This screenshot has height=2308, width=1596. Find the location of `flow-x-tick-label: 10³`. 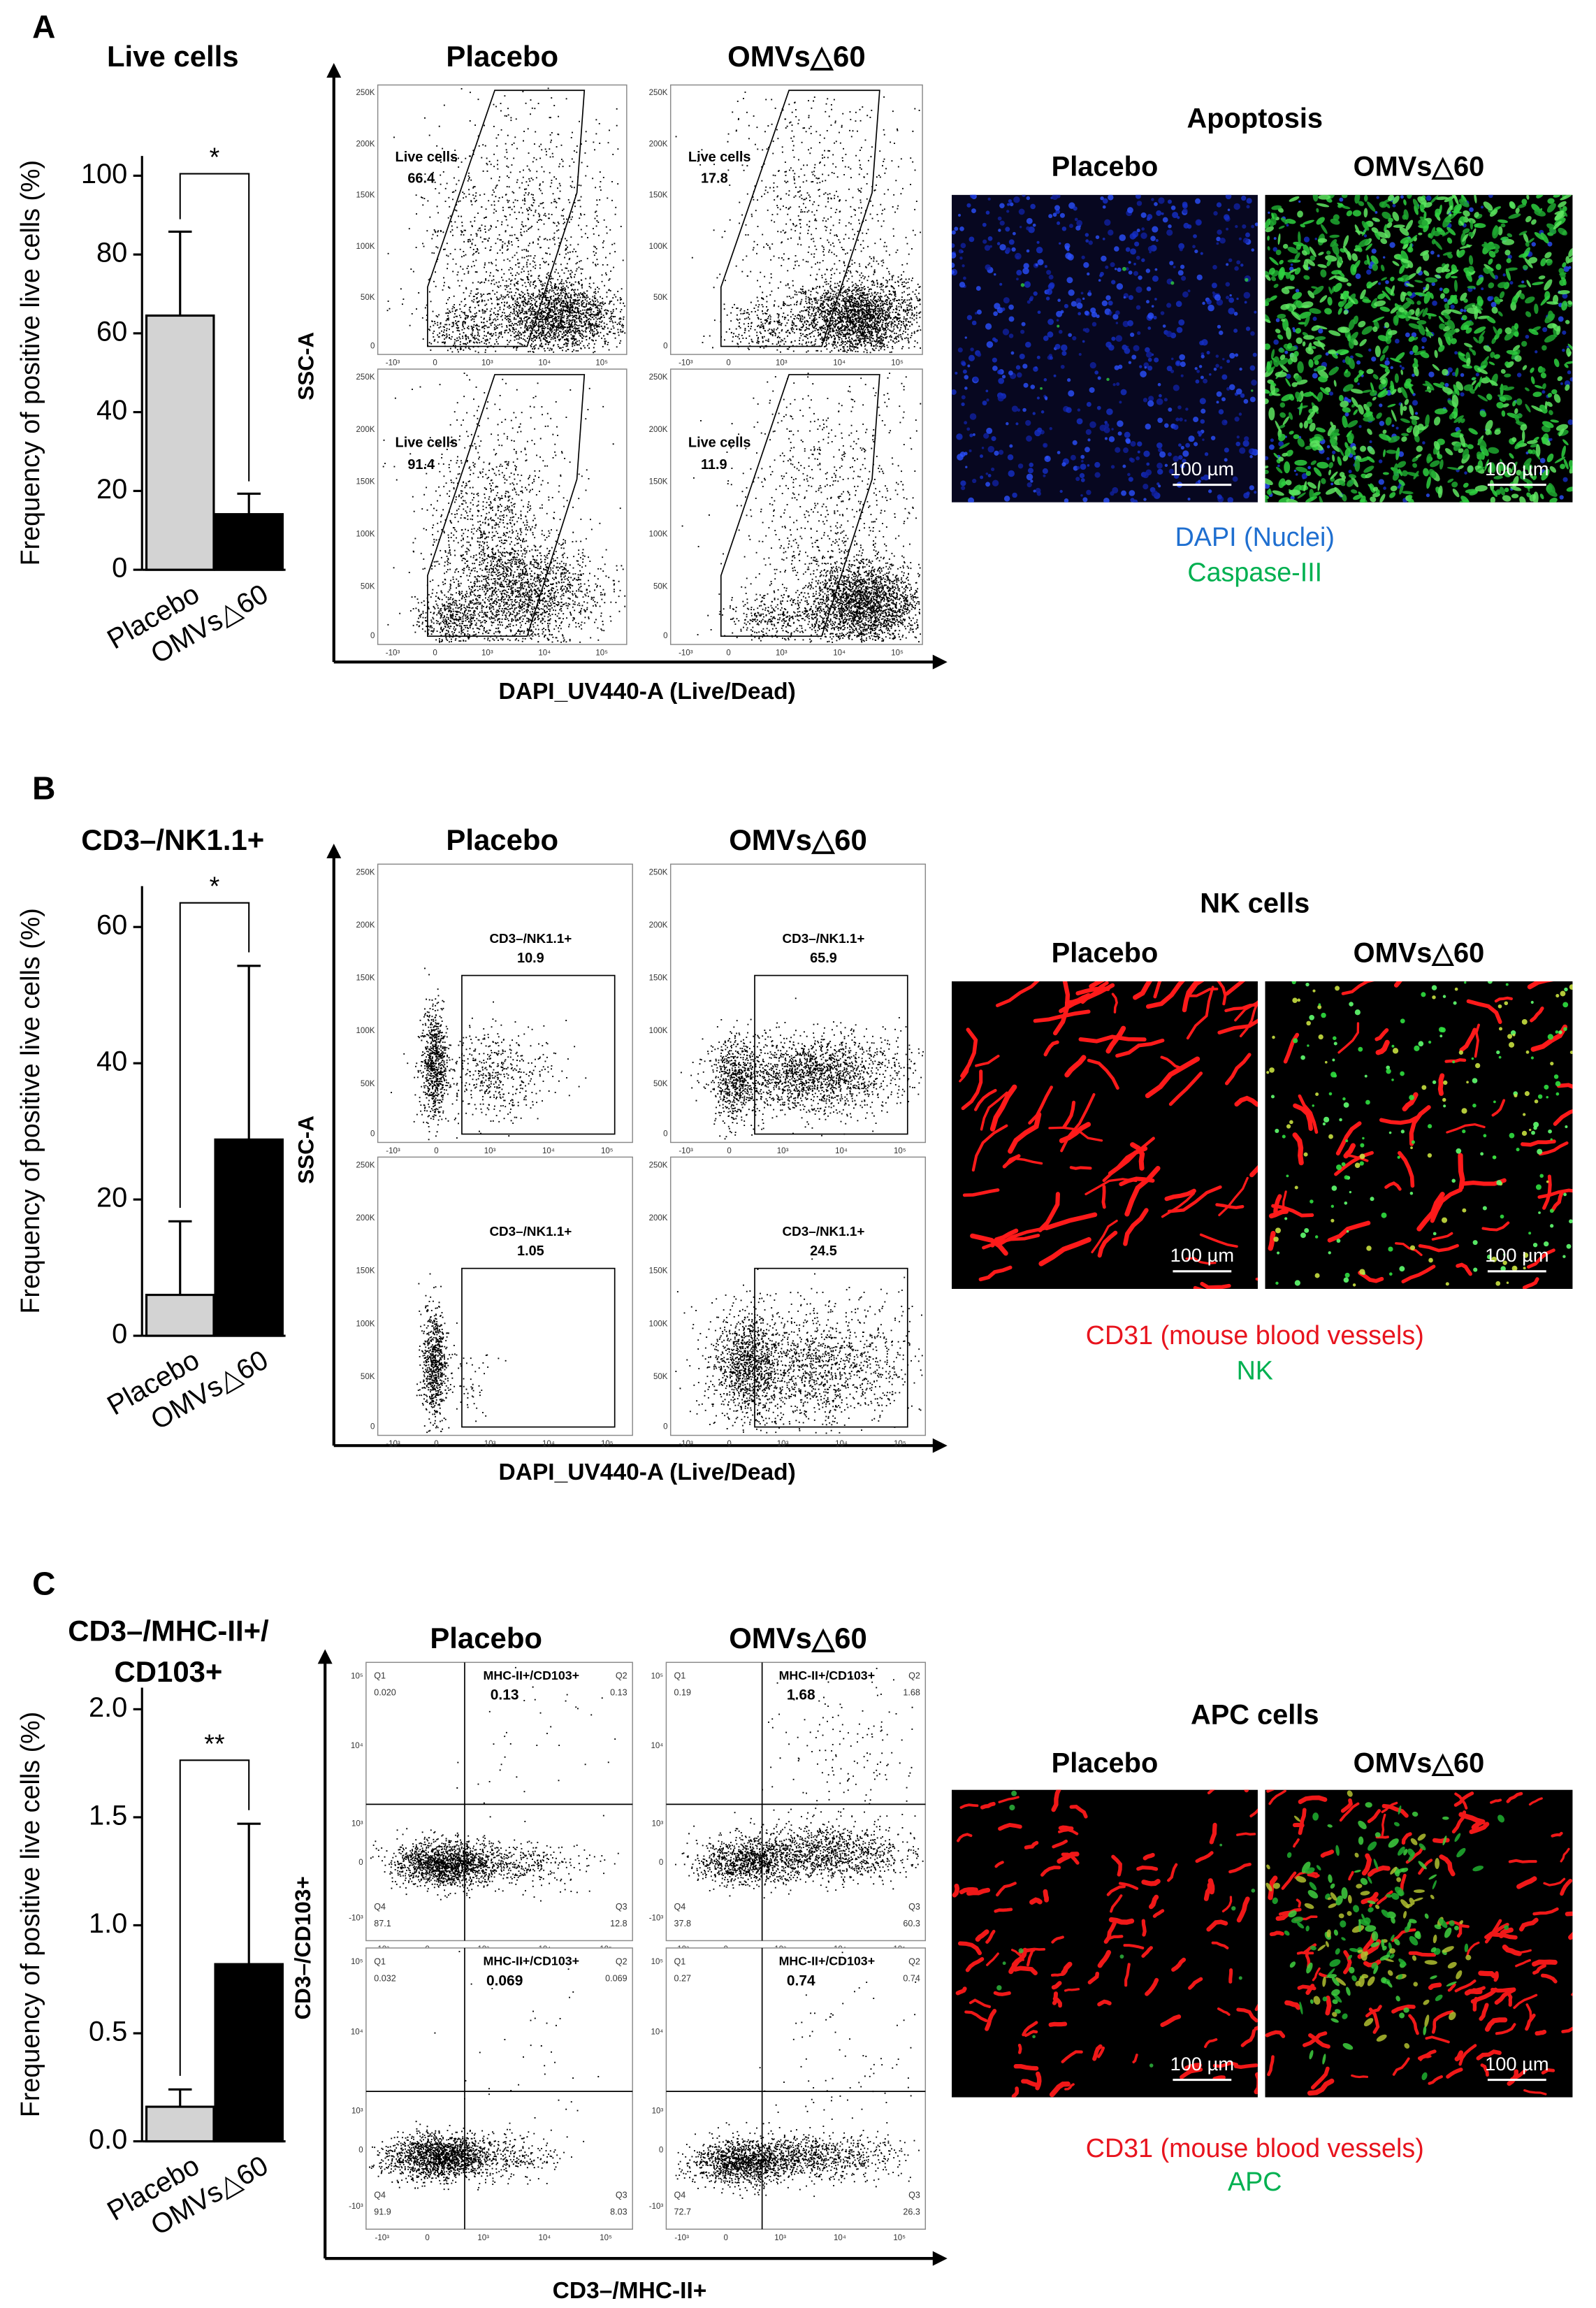

flow-x-tick-label: 10³ is located at coordinates (783, 1444).